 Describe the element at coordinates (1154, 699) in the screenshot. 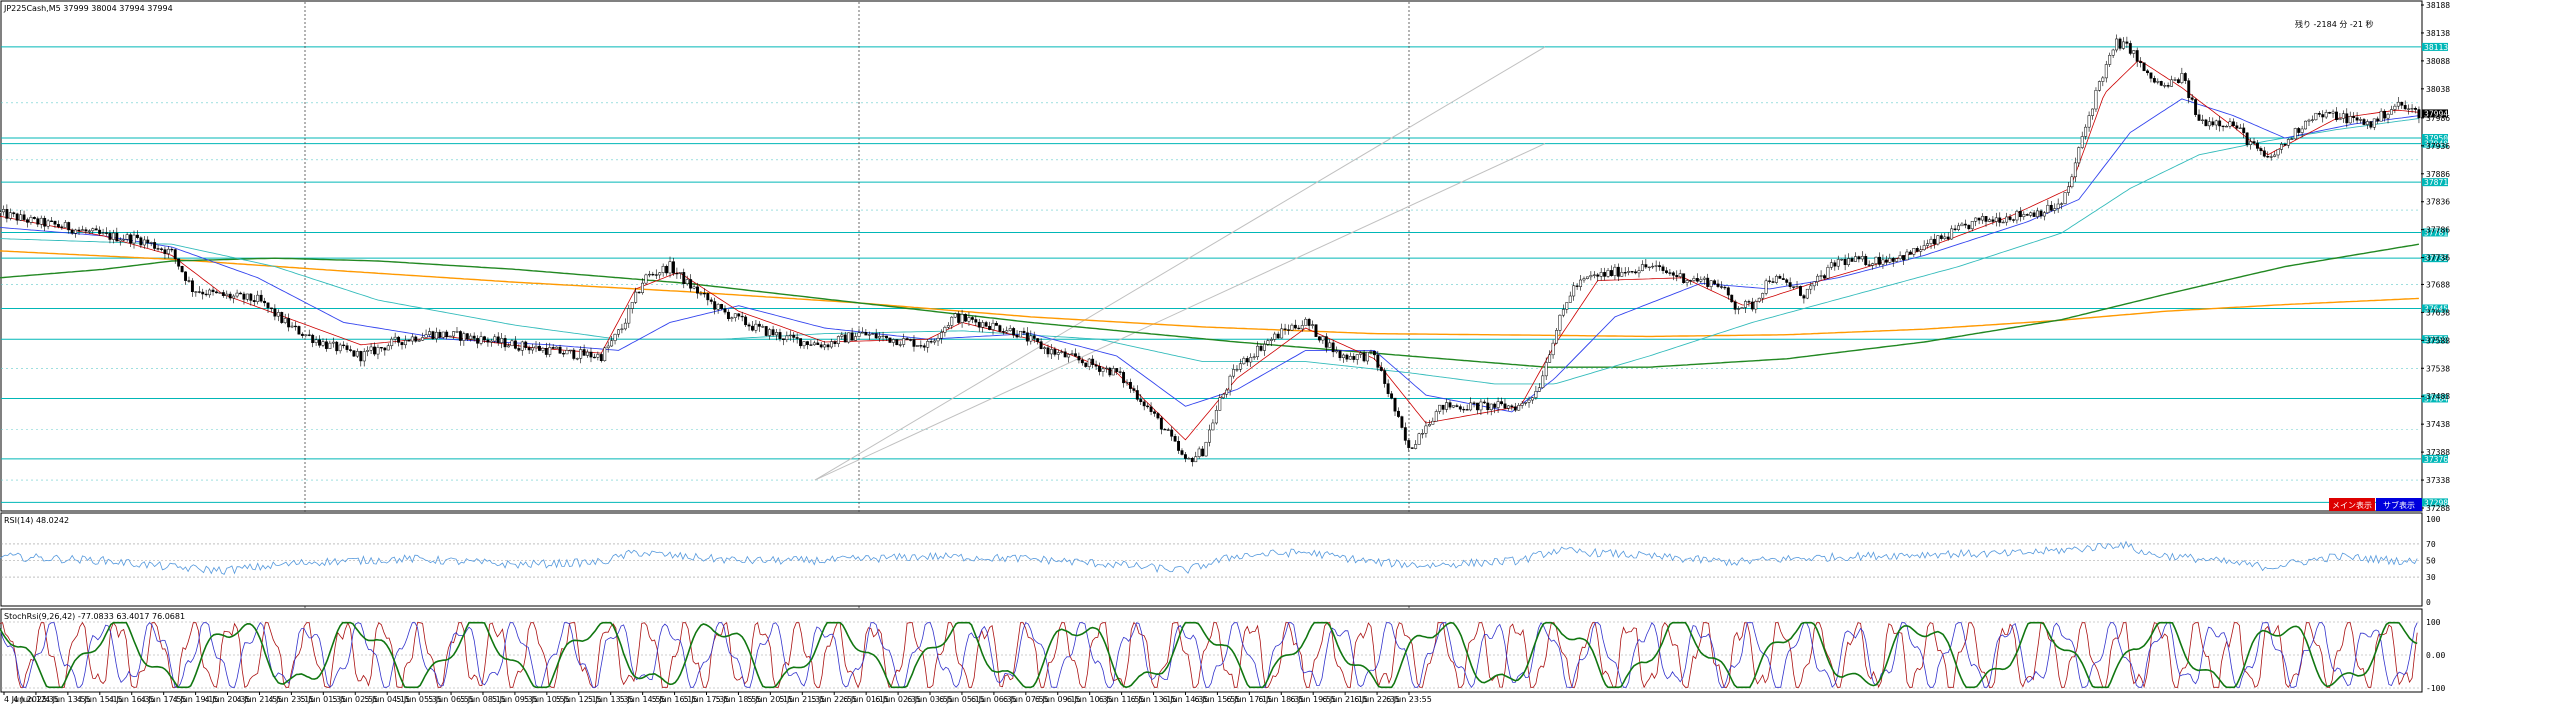

I see `time-tick-label: 6 Jun 13:15` at that location.